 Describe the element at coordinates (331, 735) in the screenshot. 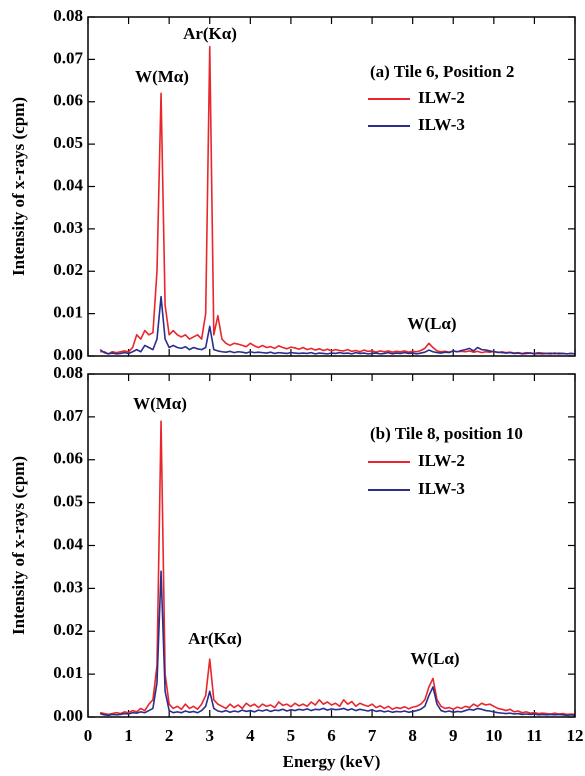

I see `x-tick-label: 6` at that location.